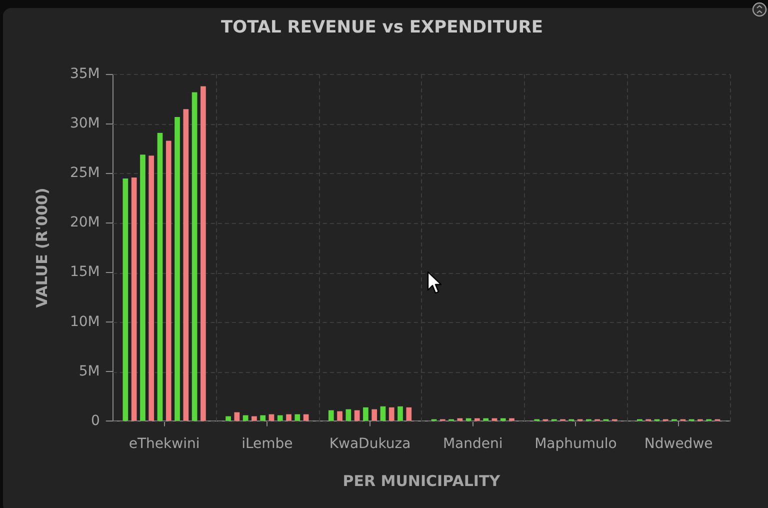 The width and height of the screenshot is (768, 508). Describe the element at coordinates (41, 248) in the screenshot. I see `y-axis-title: VALUE (R'000)` at that location.